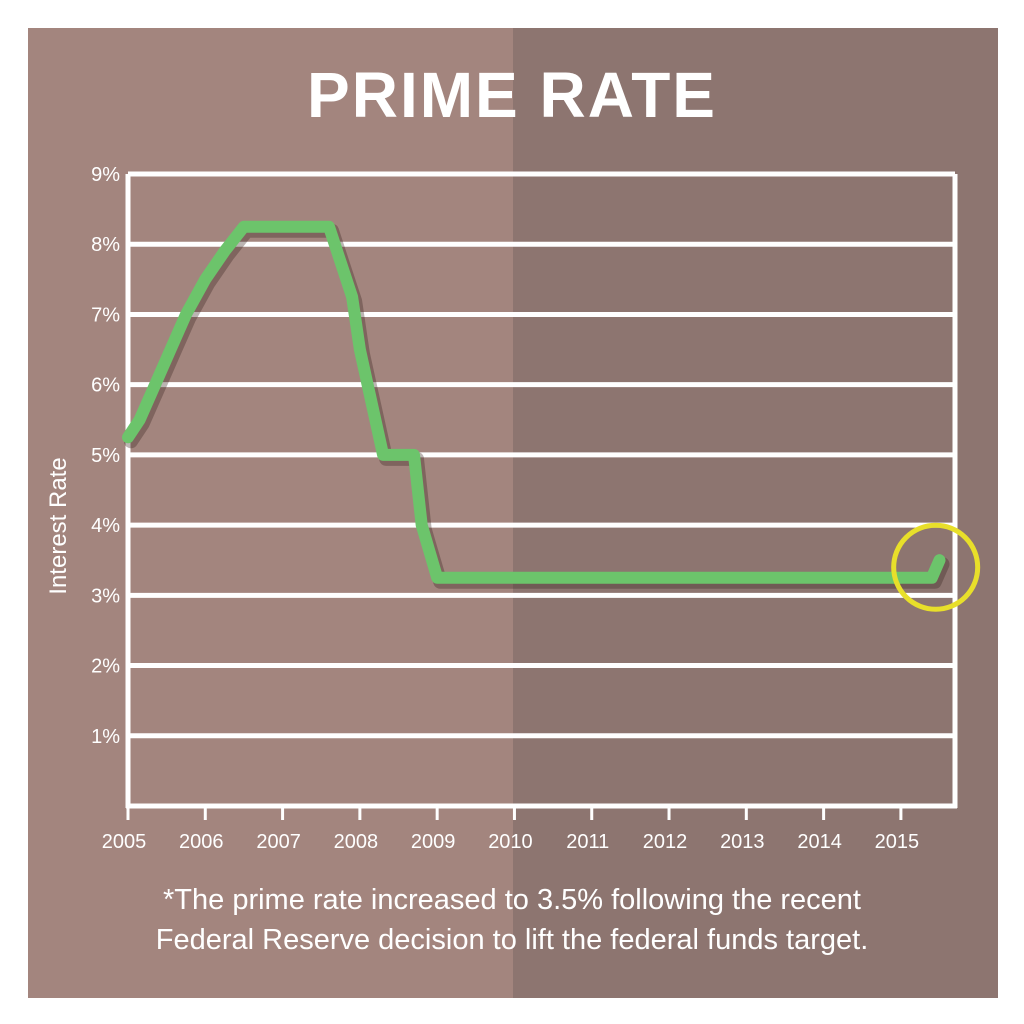 This screenshot has height=1024, width=1024. What do you see at coordinates (278, 842) in the screenshot?
I see `x-tick-label: 2007` at bounding box center [278, 842].